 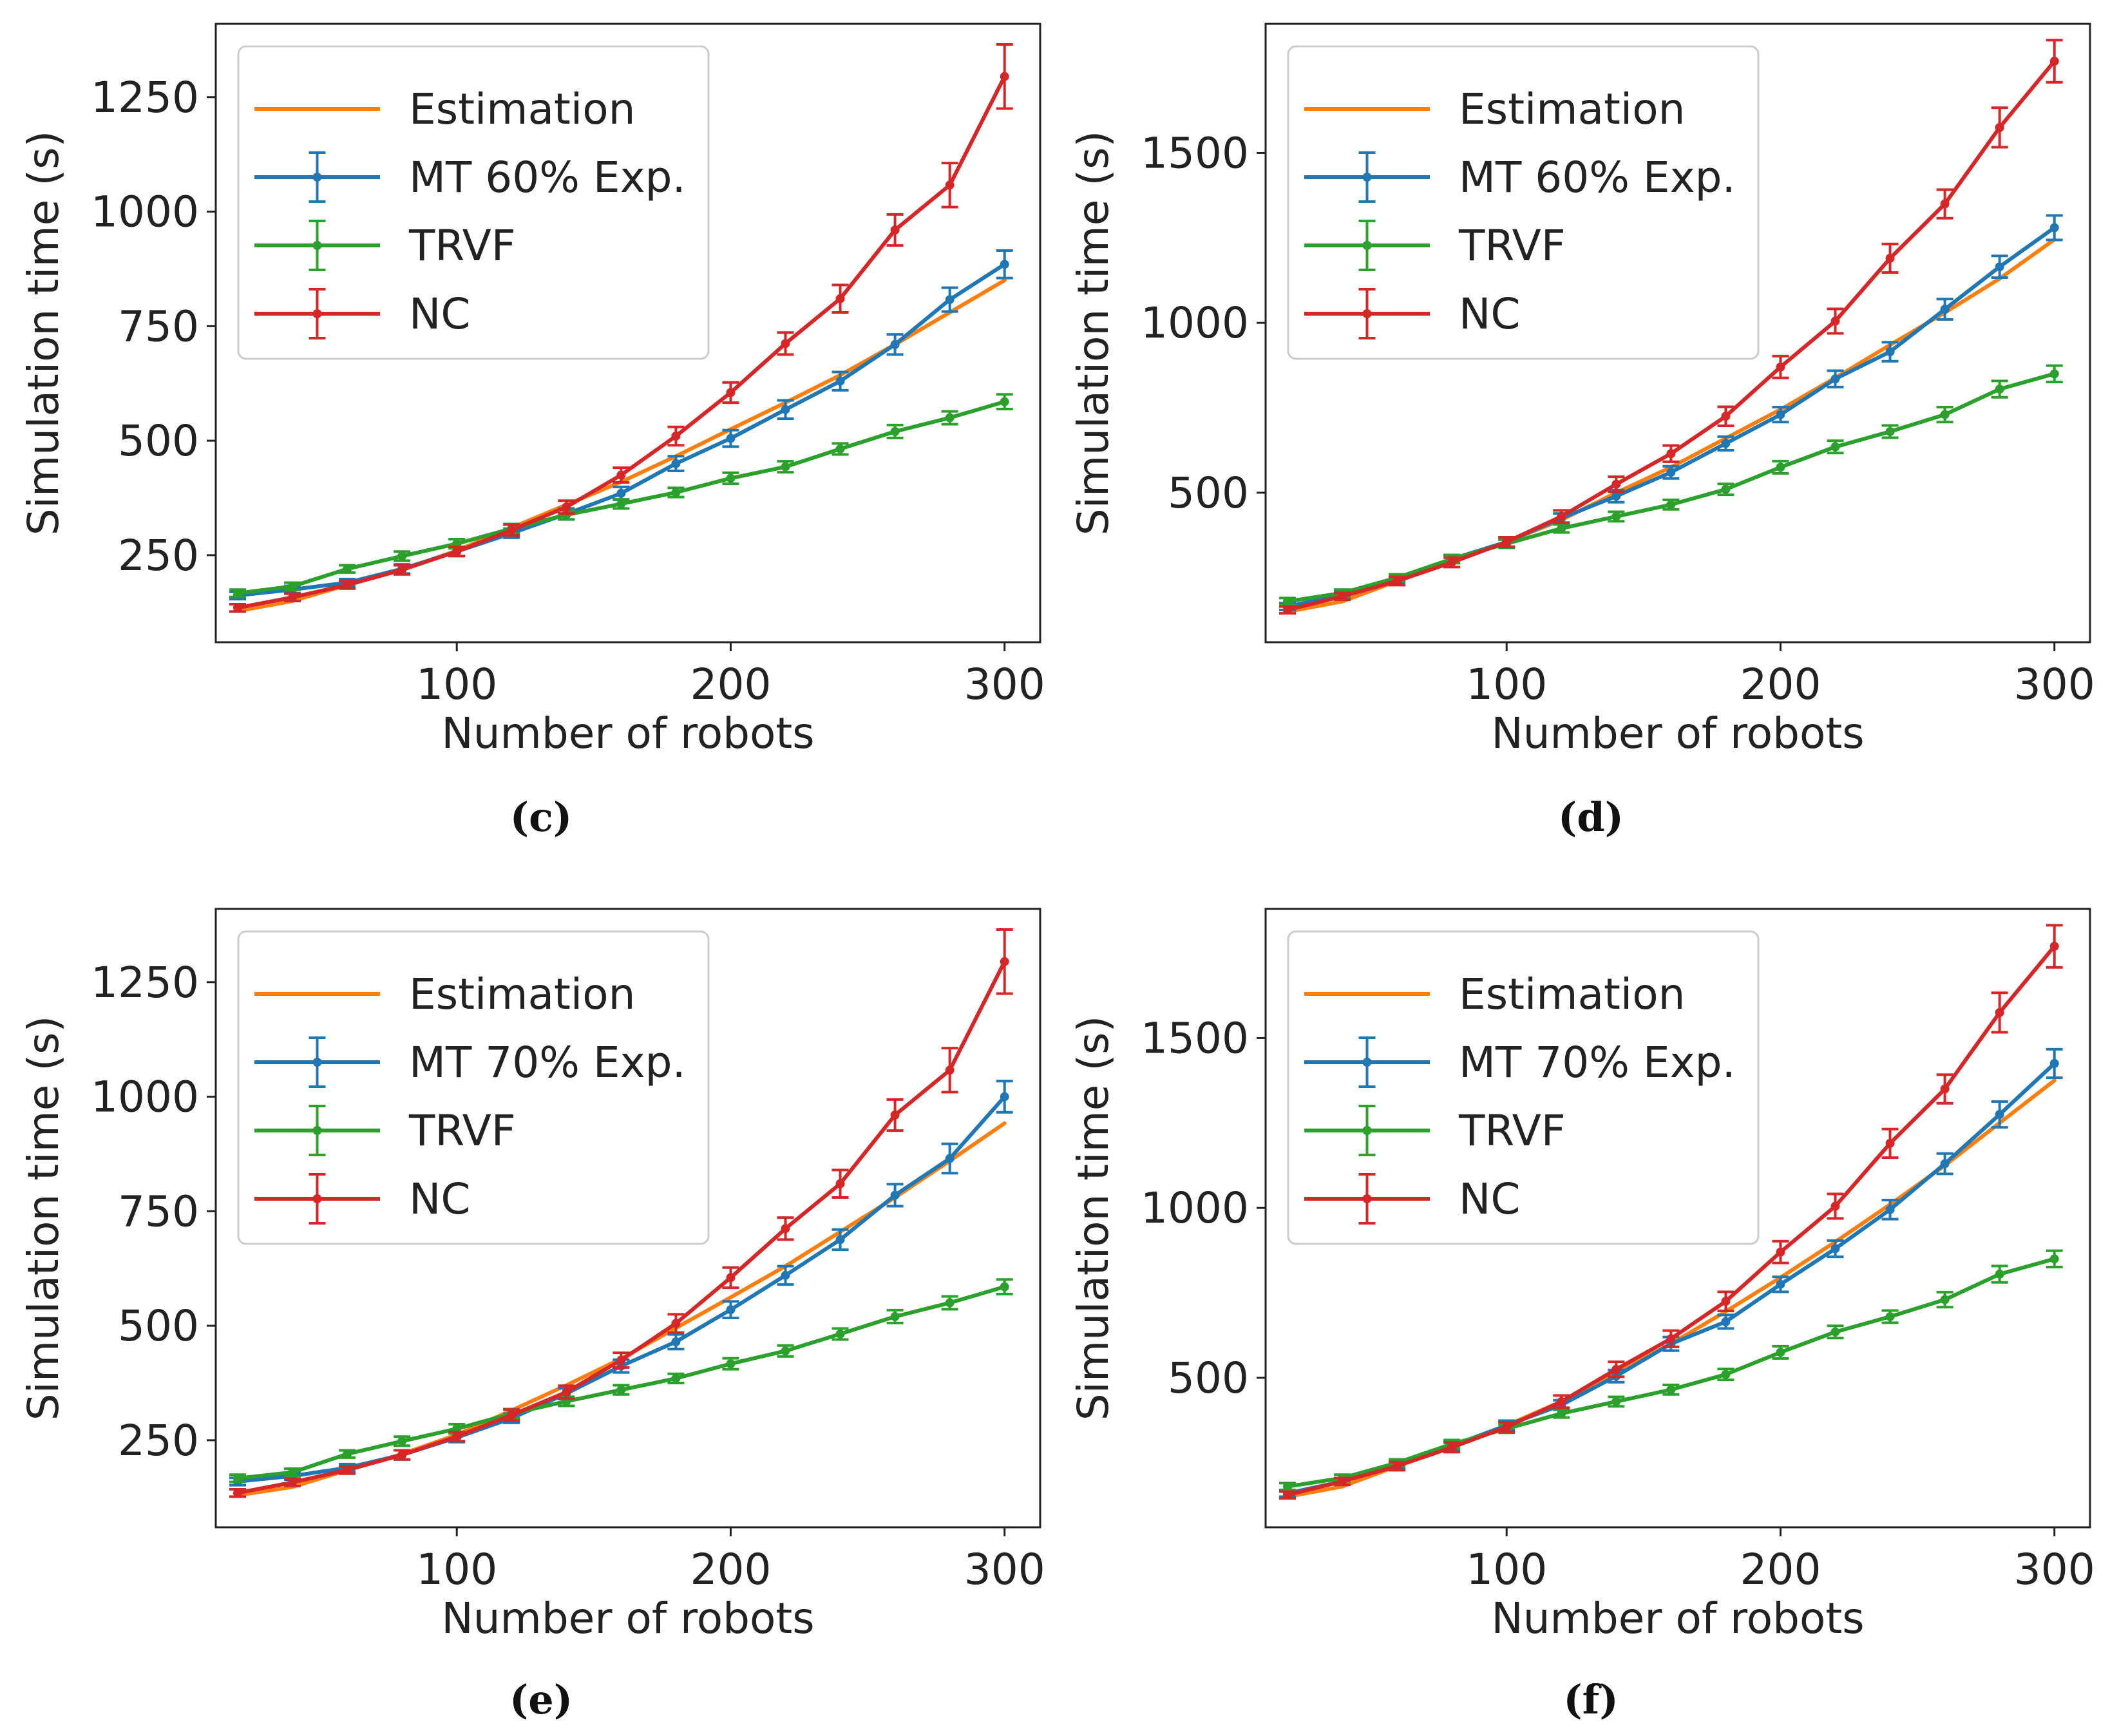 What do you see at coordinates (627, 1618) in the screenshot?
I see `x-axis-title: Number of robots` at bounding box center [627, 1618].